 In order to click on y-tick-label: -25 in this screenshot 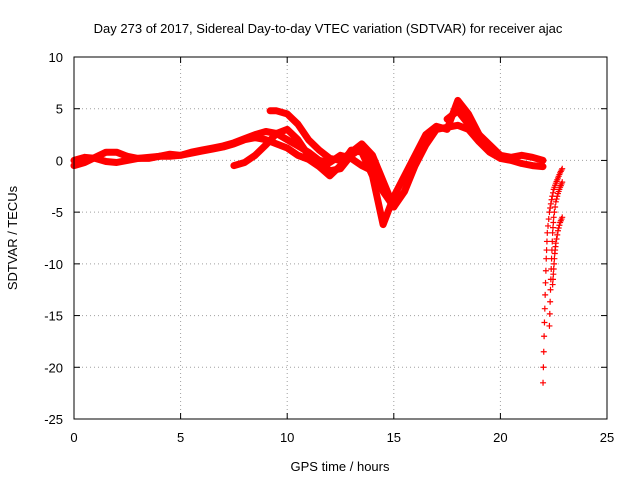, I will do `click(53, 419)`.